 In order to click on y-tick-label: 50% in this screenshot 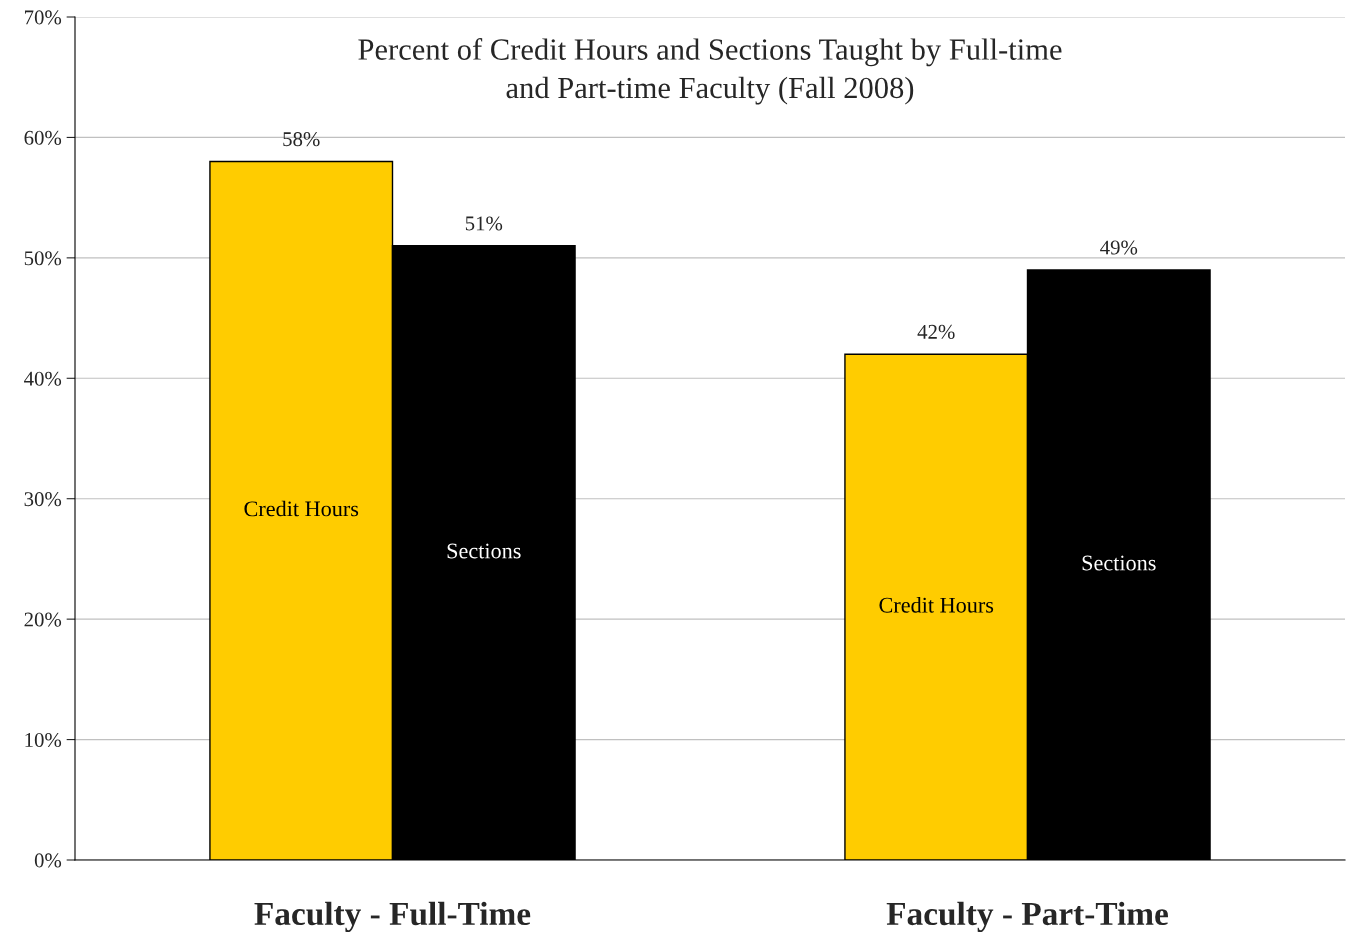, I will do `click(43, 258)`.